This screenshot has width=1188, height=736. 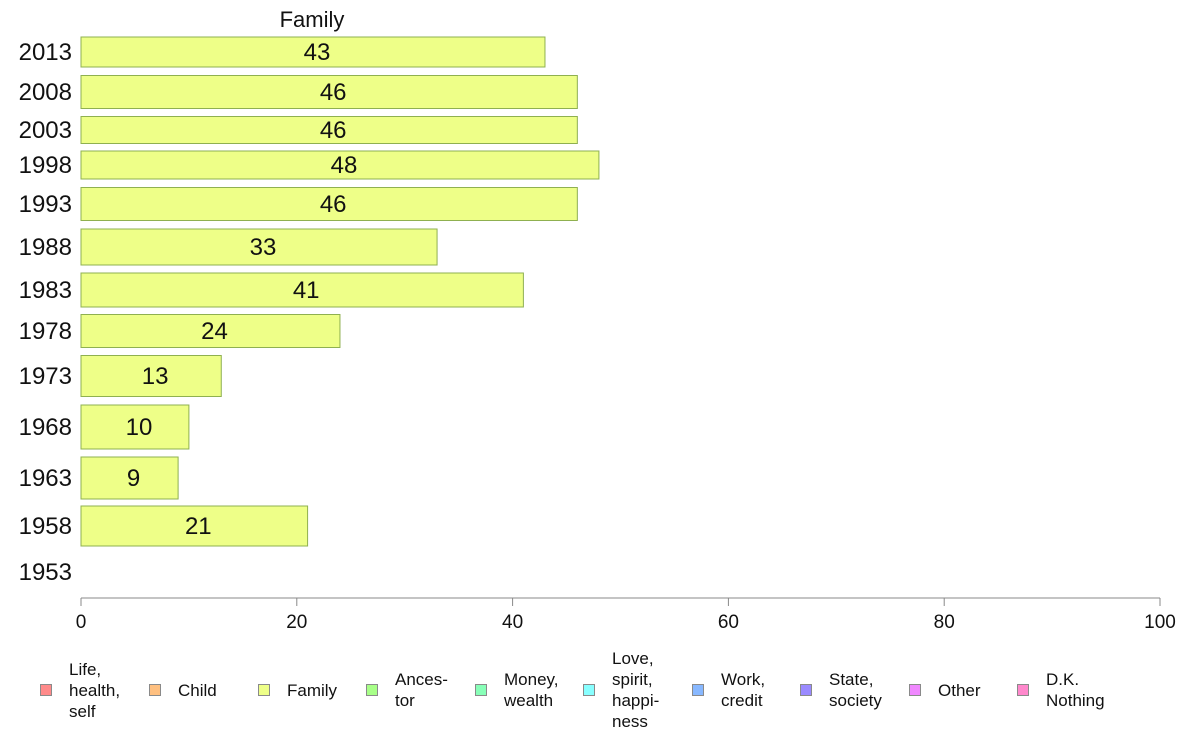 I want to click on data-label: 21, so click(x=198, y=526).